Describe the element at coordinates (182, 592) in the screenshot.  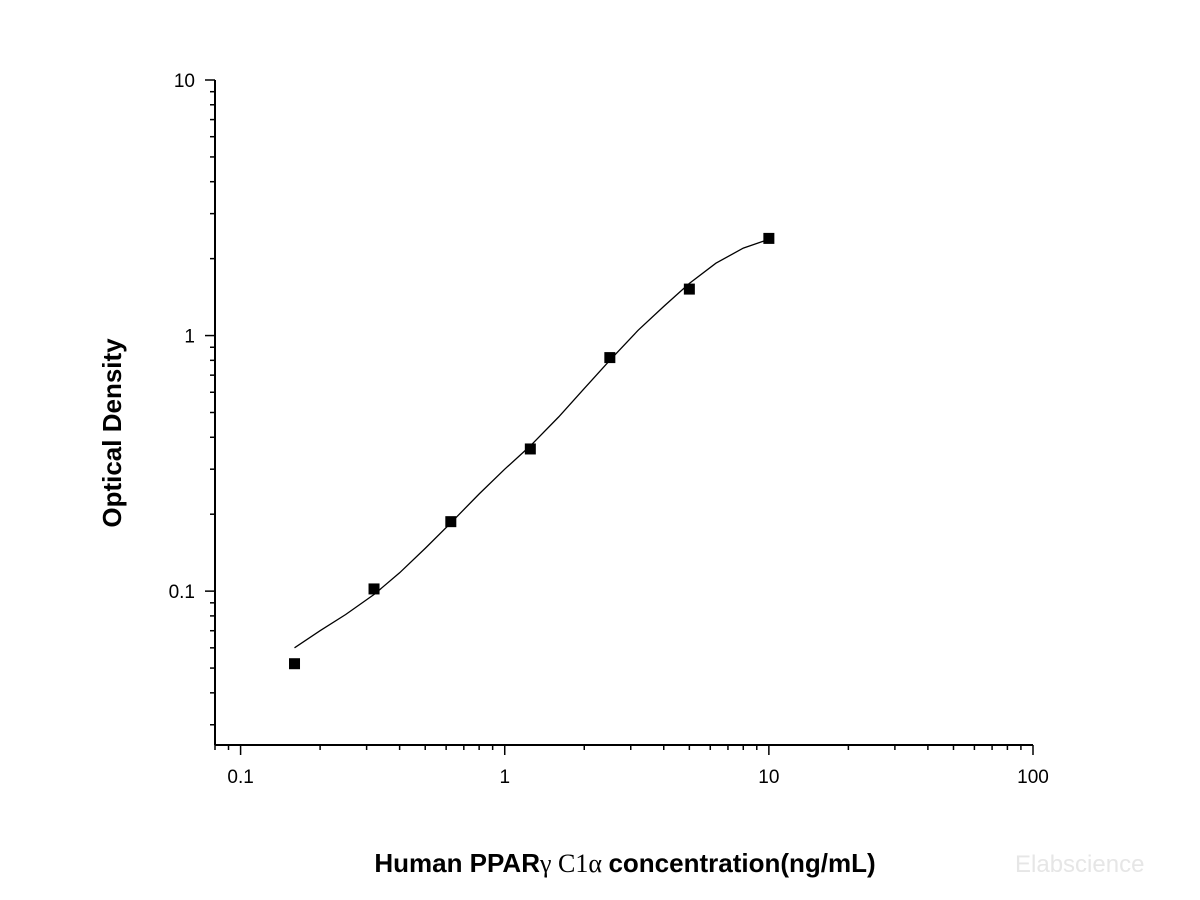
I see `y-tick-label: 0.1` at that location.